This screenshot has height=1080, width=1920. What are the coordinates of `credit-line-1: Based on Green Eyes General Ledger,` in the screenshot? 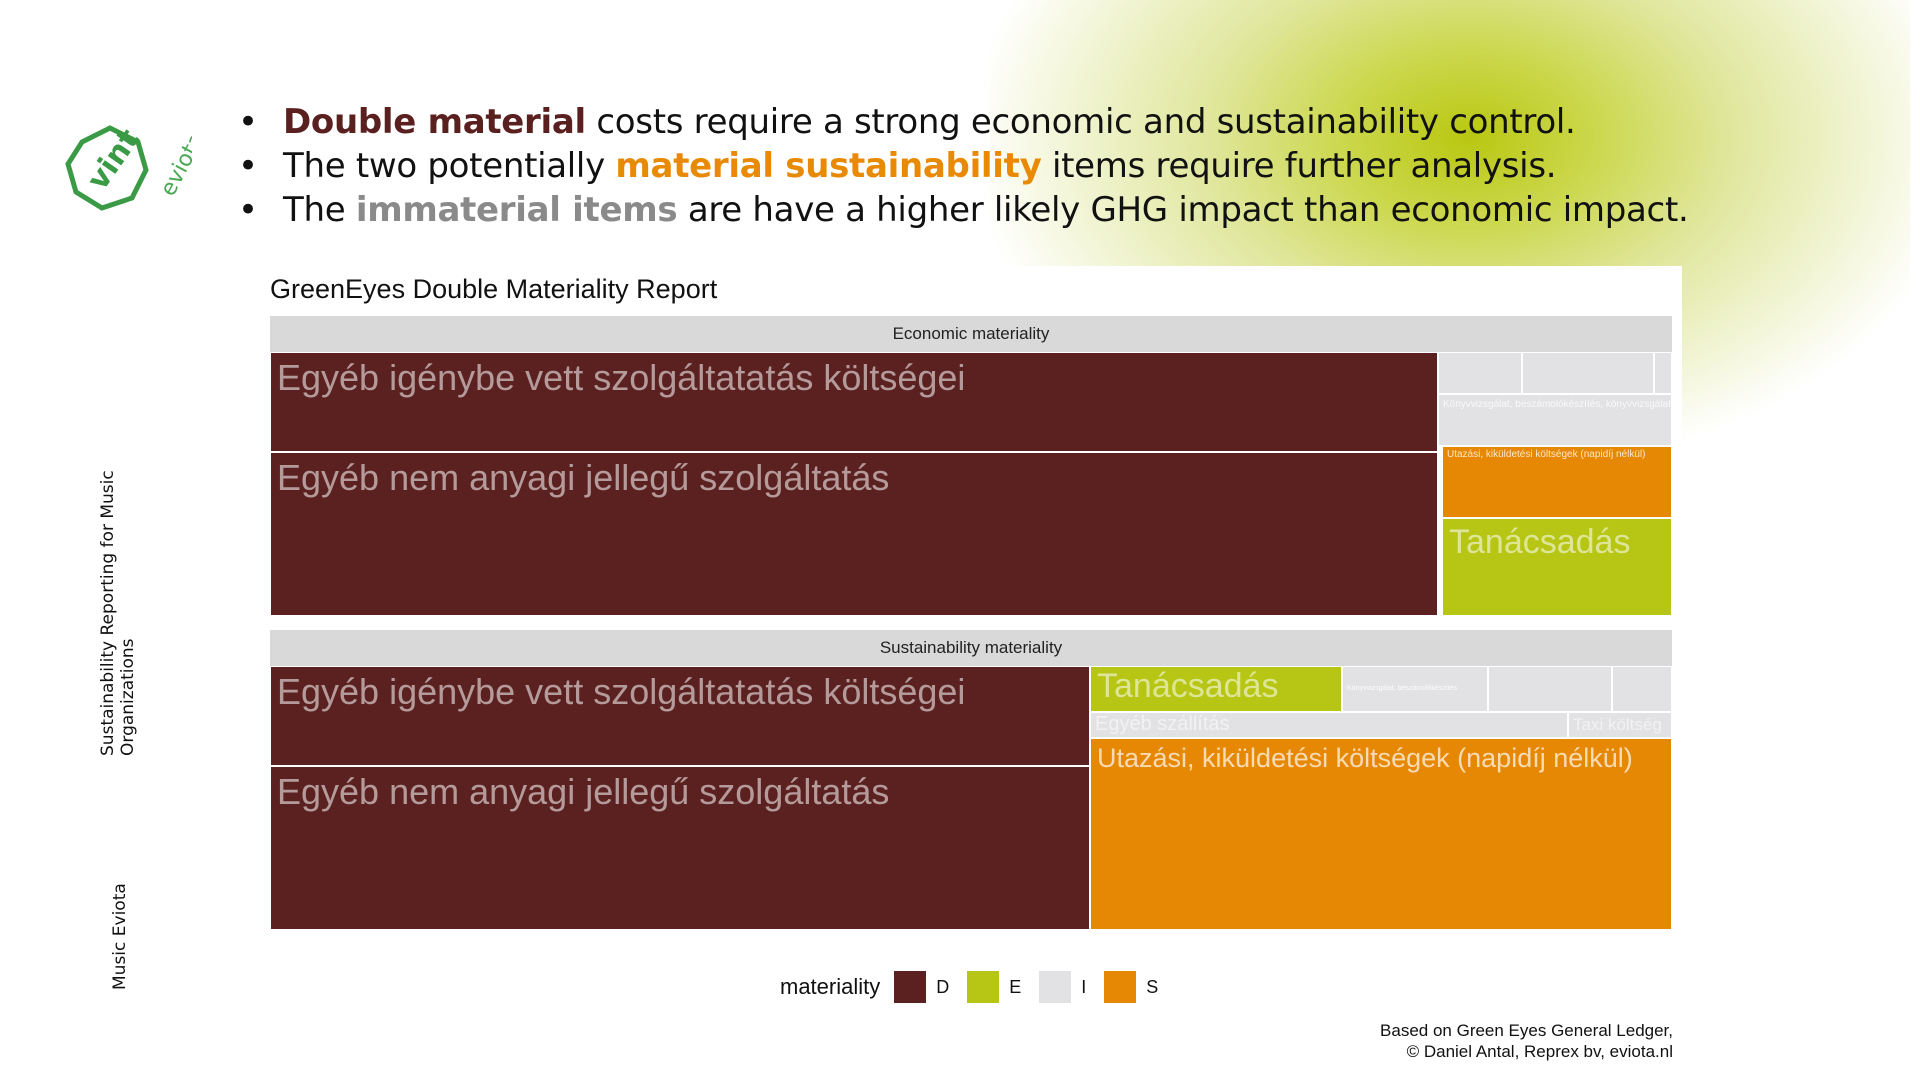 It's located at (1526, 1030).